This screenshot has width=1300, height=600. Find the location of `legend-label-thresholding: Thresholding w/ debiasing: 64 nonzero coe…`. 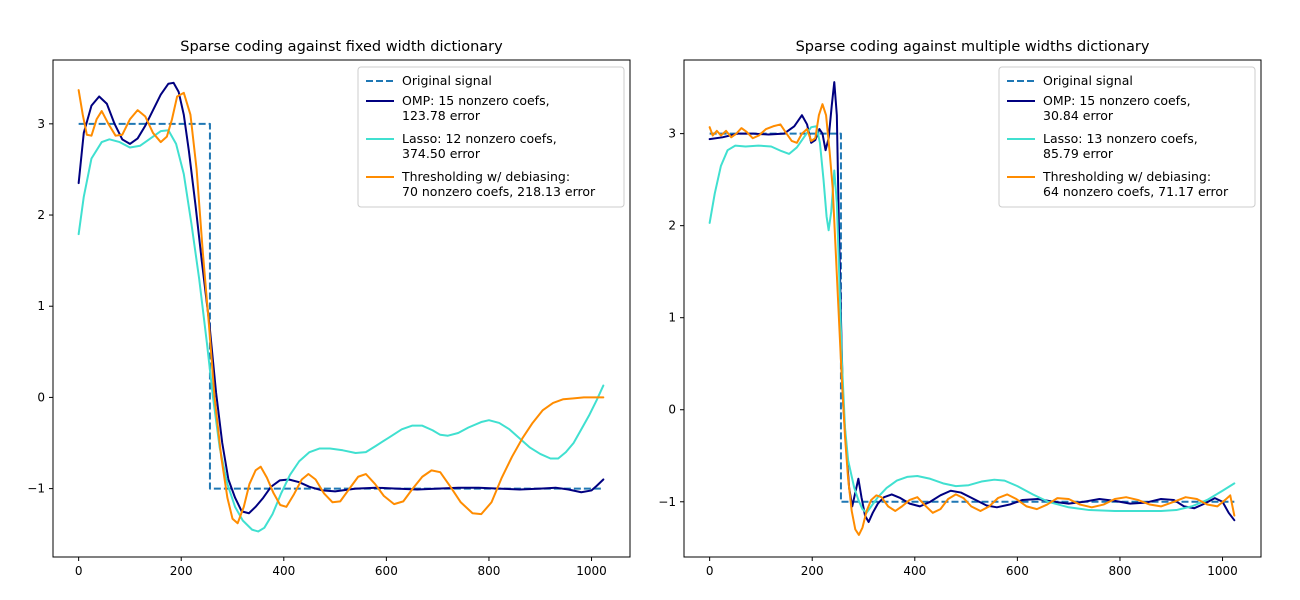

legend-label-thresholding: Thresholding w/ debiasing: 64 nonzero coe… is located at coordinates (1135, 184).